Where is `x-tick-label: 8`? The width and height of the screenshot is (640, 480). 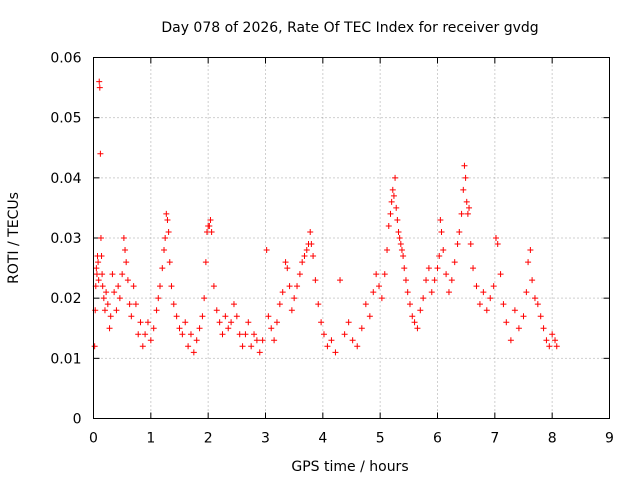 x-tick-label: 8 is located at coordinates (552, 439).